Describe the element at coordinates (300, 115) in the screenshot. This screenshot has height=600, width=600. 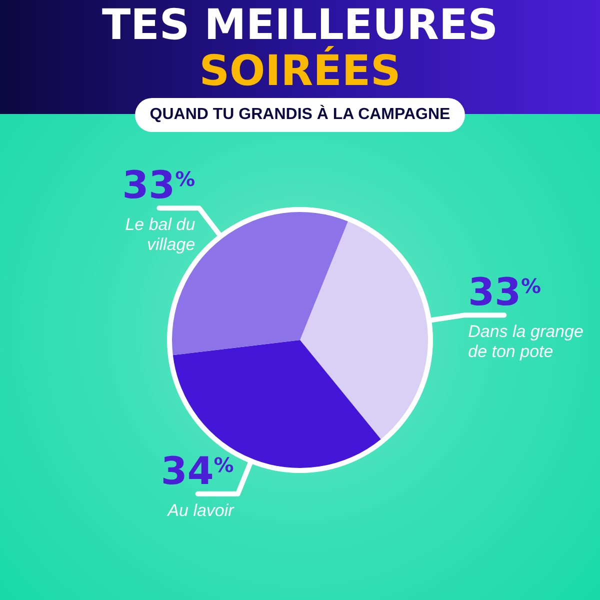
I see `chart-subtitle: QUAND TU GRANDIS À LA CAMPAGNE` at that location.